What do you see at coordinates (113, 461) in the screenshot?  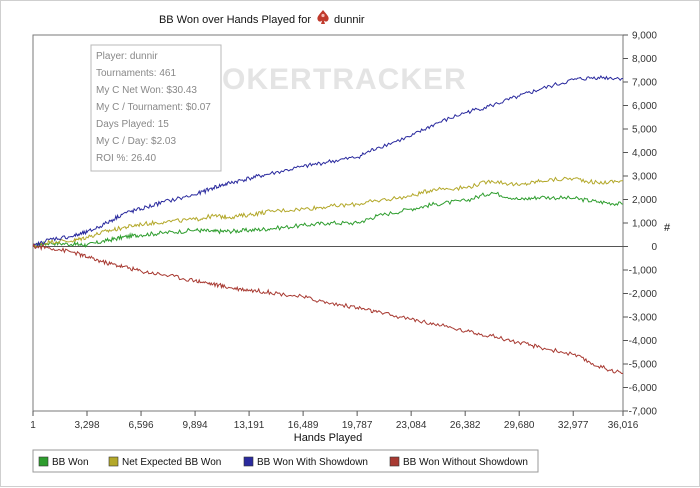 I see `legend-swatch-net-expected` at bounding box center [113, 461].